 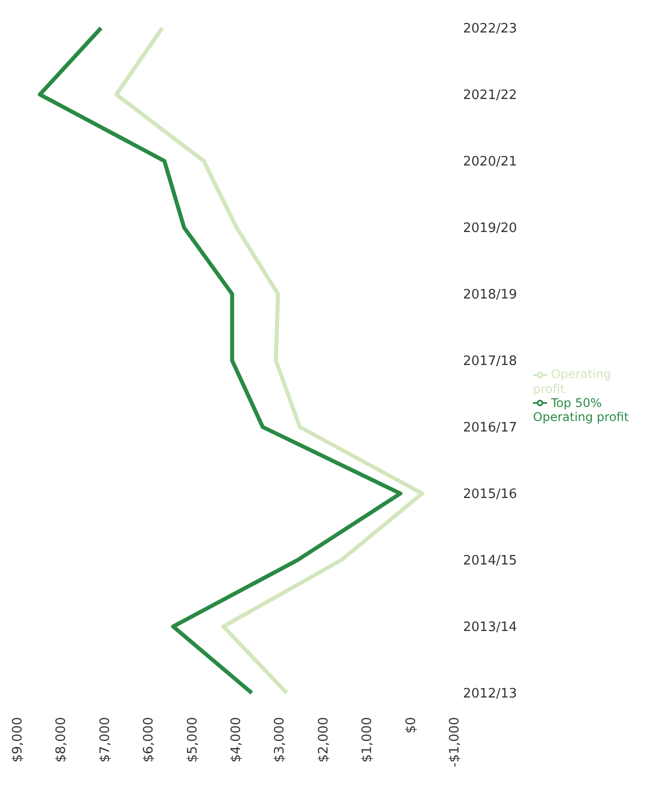 What do you see at coordinates (105, 739) in the screenshot?
I see `x-tick-label: $7,000` at bounding box center [105, 739].